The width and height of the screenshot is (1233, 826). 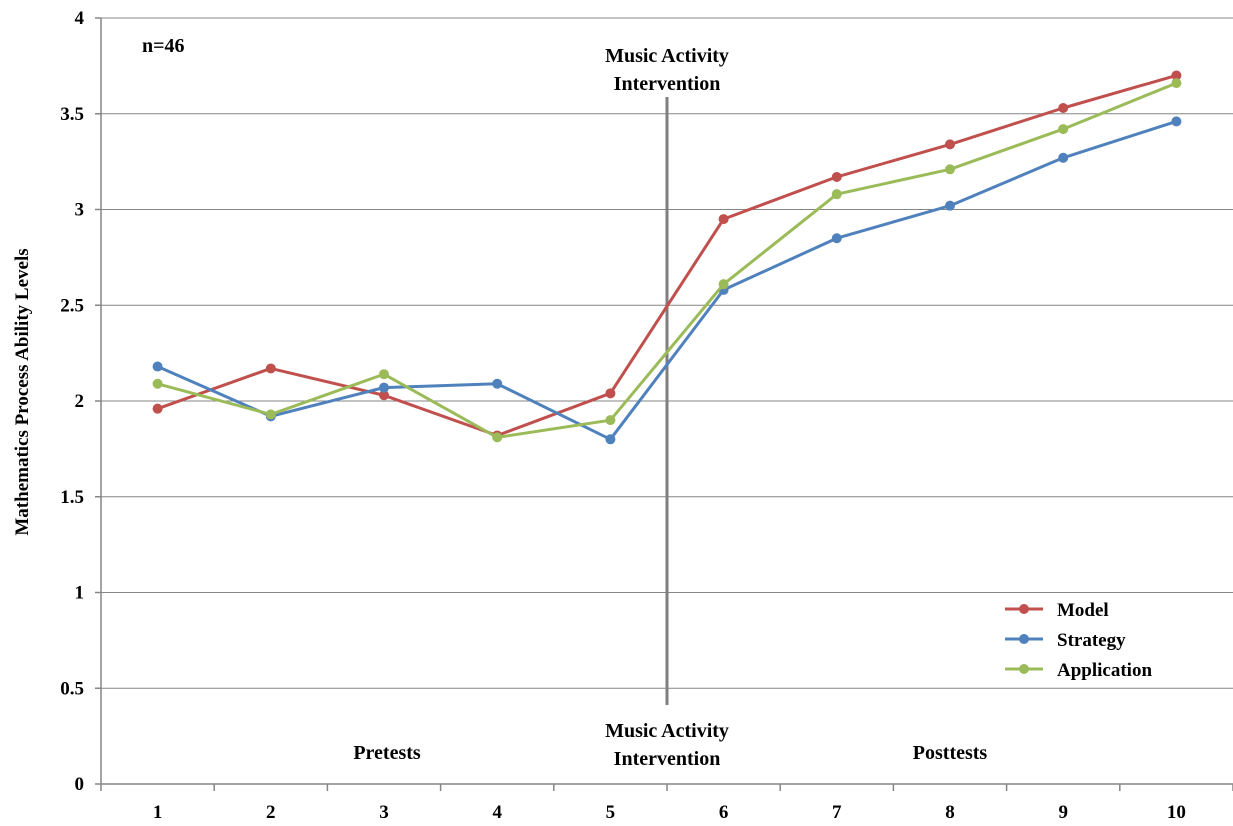 What do you see at coordinates (72, 688) in the screenshot?
I see `y-tick-label: 0.5` at bounding box center [72, 688].